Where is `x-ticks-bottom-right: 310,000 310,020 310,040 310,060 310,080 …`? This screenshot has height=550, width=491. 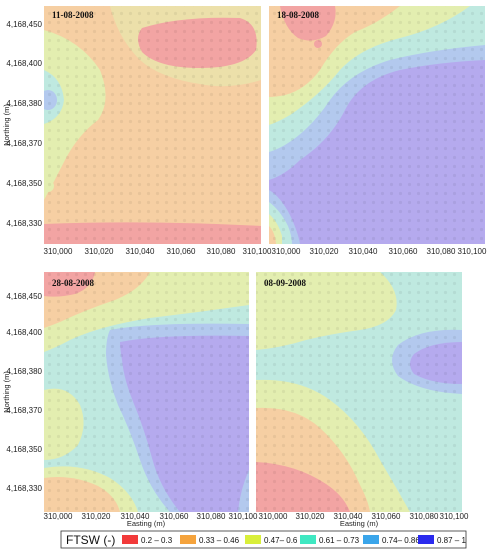
x-ticks-bottom-right: 310,000 310,020 310,040 310,060 310,080 … is located at coordinates (364, 516).